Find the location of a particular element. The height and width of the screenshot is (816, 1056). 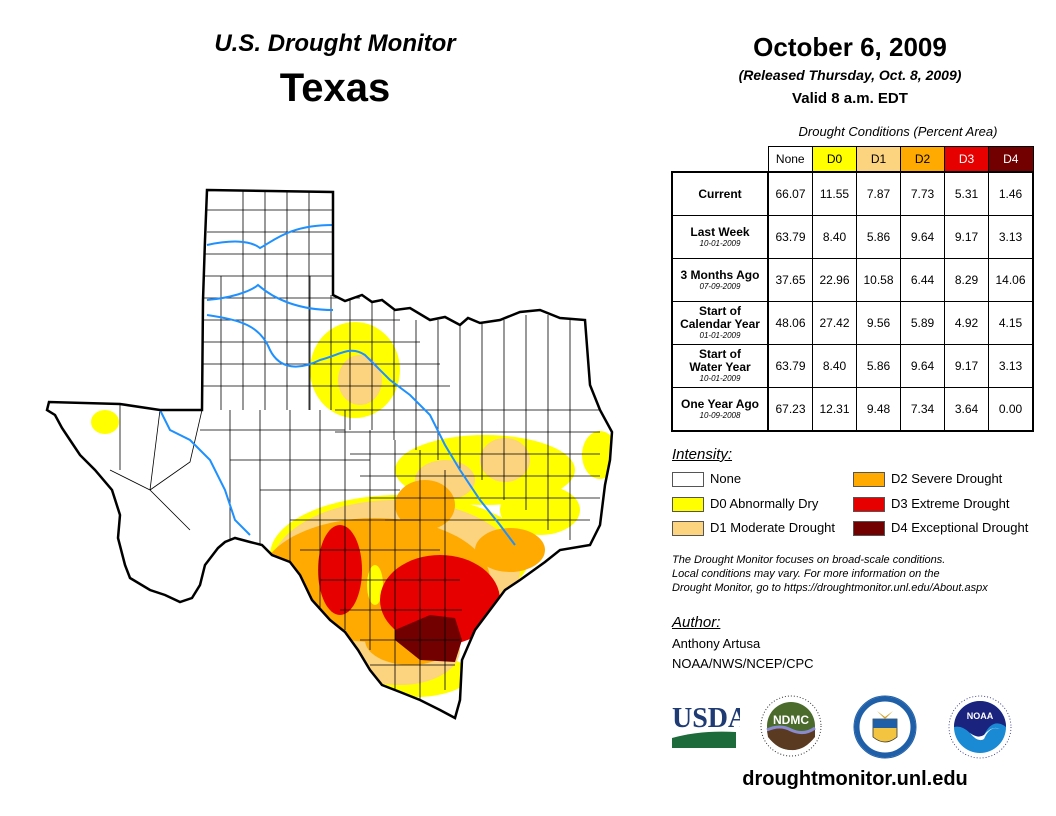

col-d2: D2 is located at coordinates (922, 159).